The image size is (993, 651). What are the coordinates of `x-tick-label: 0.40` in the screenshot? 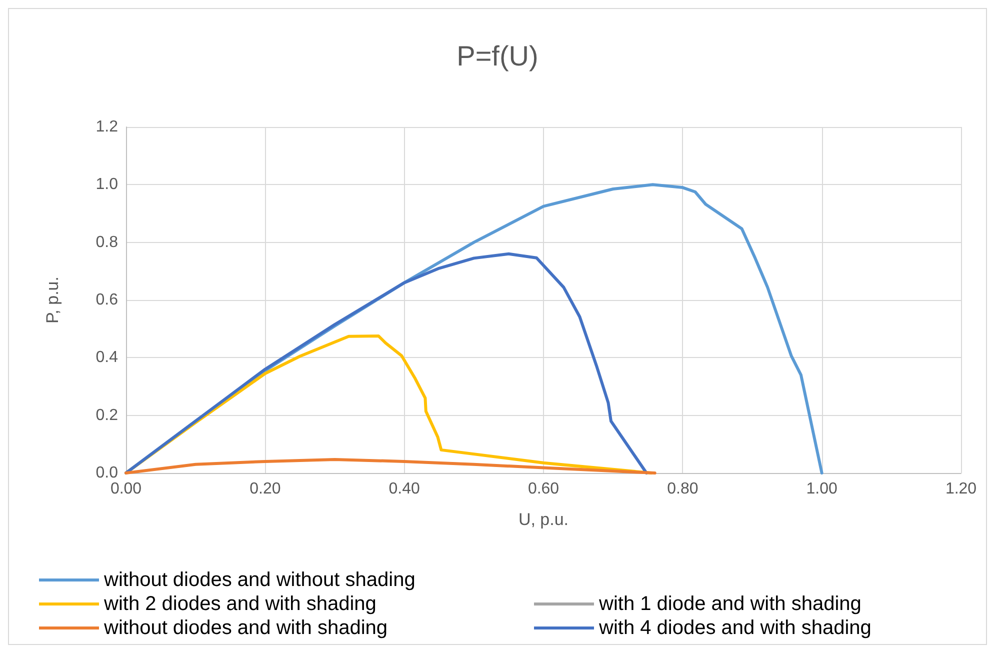 It's located at (404, 489).